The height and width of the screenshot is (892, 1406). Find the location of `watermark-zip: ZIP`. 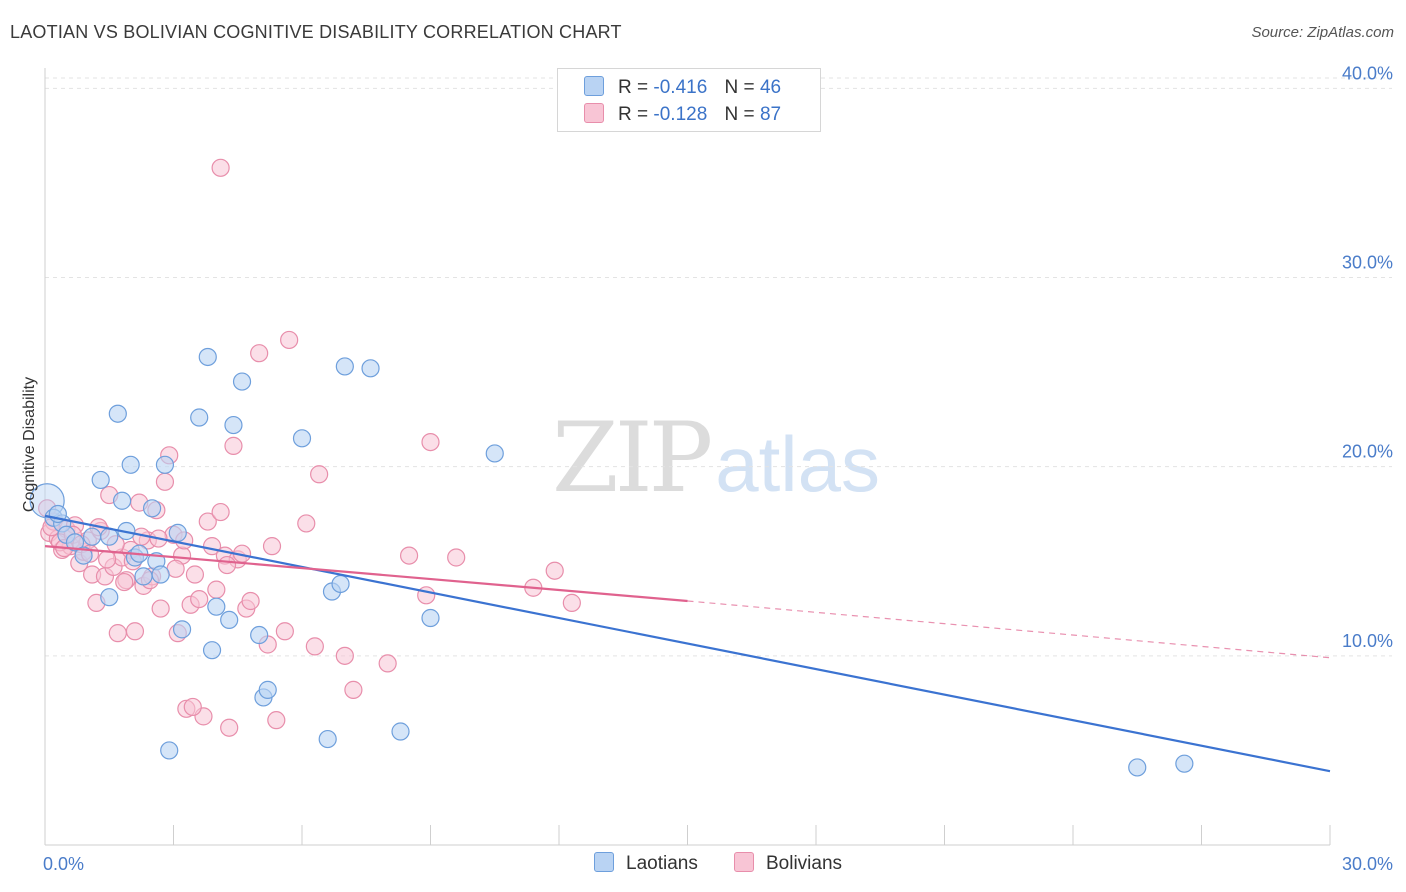

watermark-zip: ZIP is located at coordinates (632, 458).